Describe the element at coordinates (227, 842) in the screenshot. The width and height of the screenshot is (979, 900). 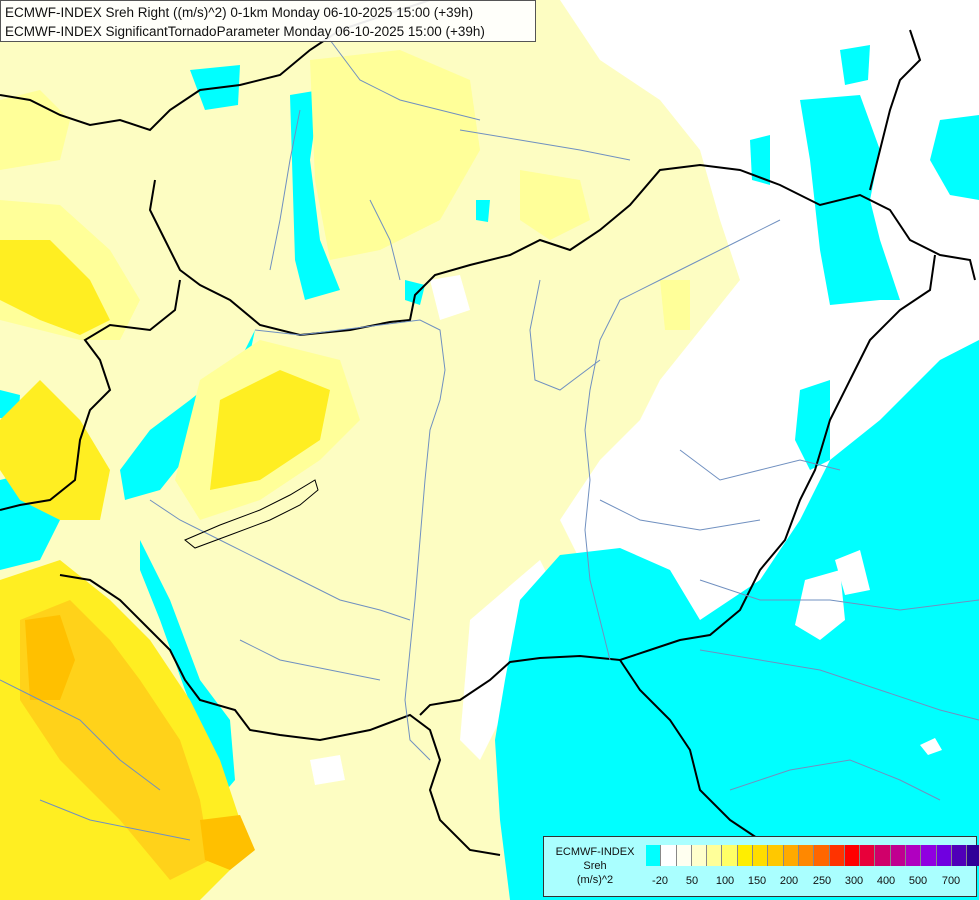
I see `field-orange-south` at that location.